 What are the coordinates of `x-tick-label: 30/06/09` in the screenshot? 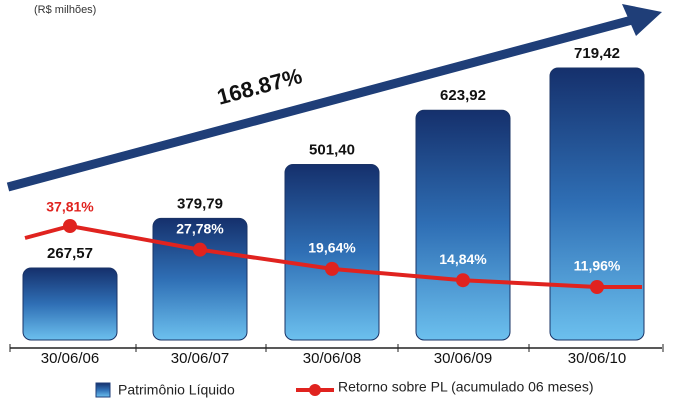 It's located at (463, 358).